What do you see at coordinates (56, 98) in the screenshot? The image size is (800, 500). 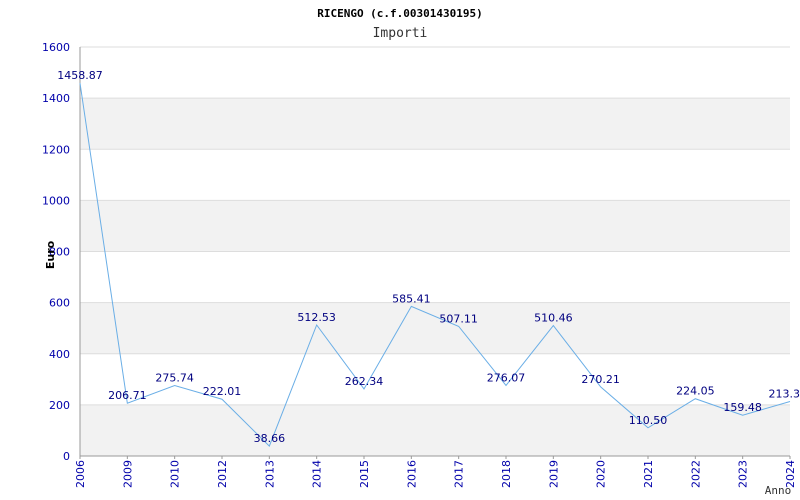 I see `y-tick-label: 1400` at bounding box center [56, 98].